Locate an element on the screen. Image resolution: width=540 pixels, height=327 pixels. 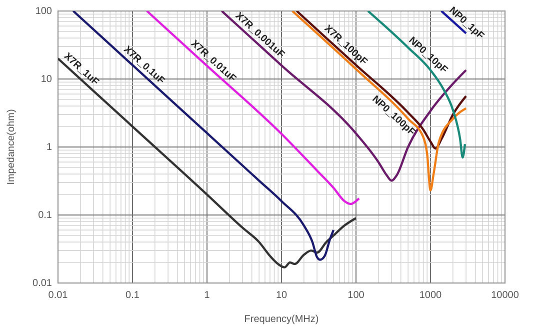
x-tick-label: 100 is located at coordinates (356, 296).